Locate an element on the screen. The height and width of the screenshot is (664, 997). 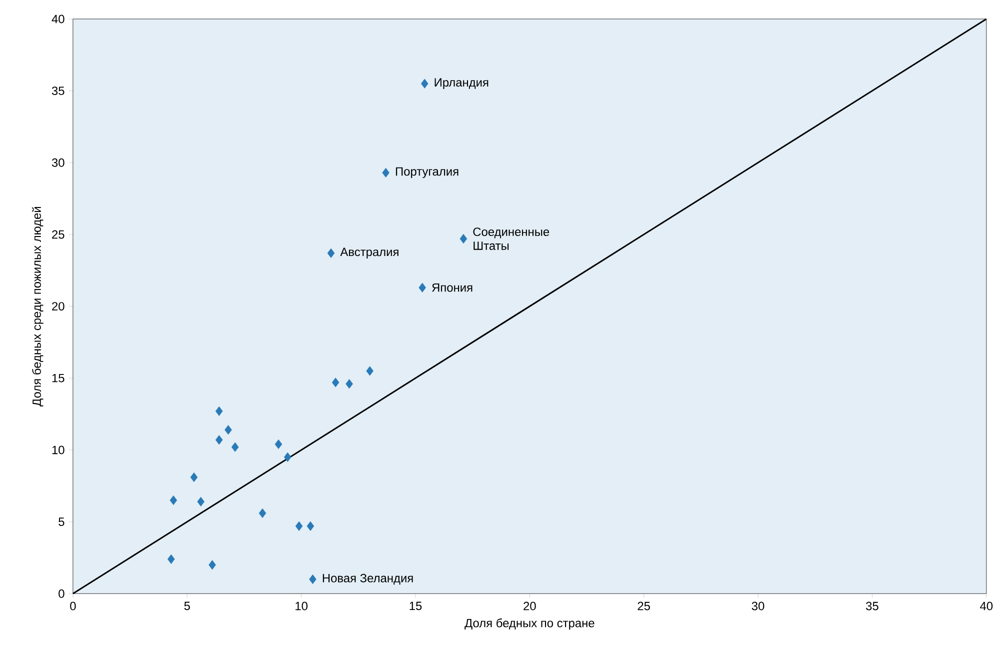
annotation: Соединенные Штаты is located at coordinates (511, 239).